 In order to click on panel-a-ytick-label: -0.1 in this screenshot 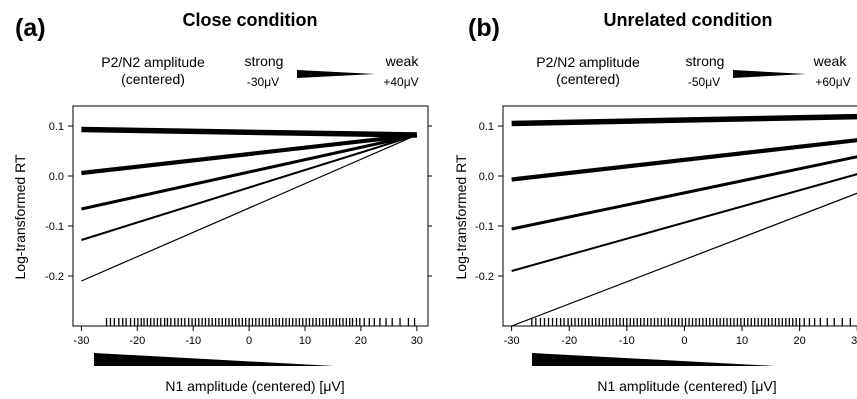, I will do `click(54, 227)`.